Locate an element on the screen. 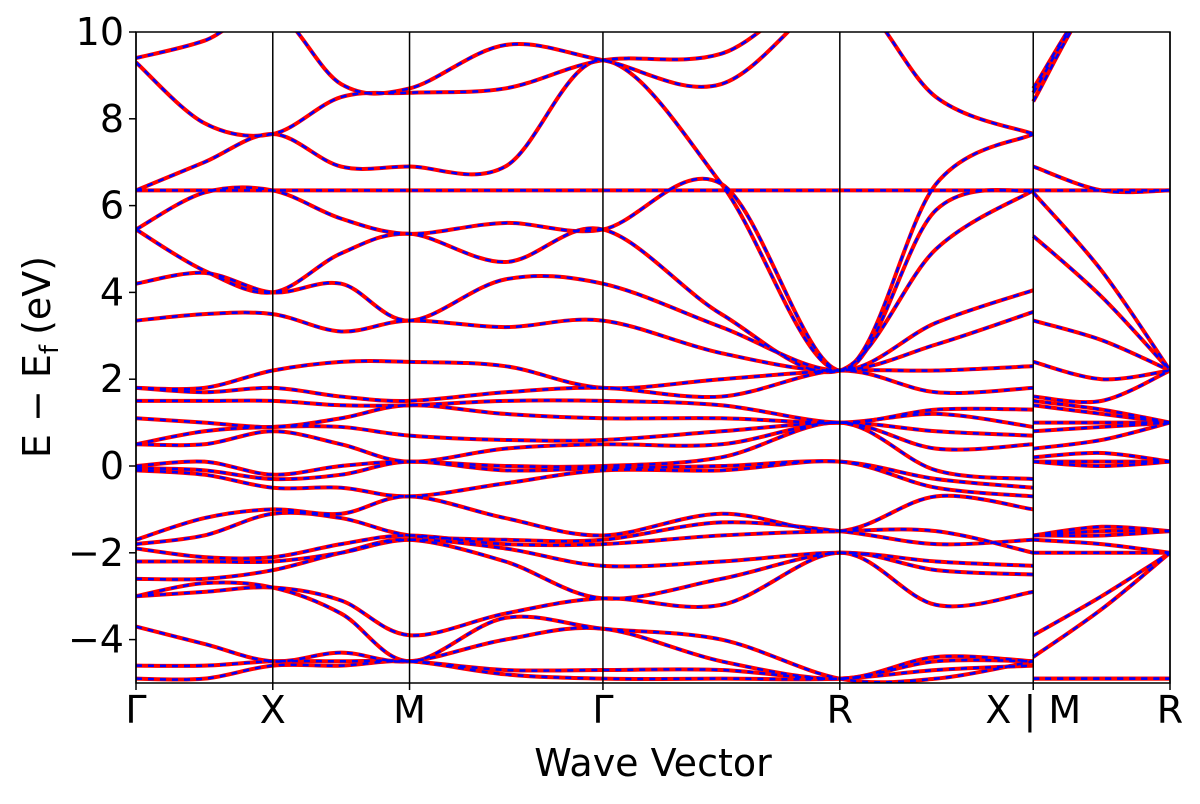 The height and width of the screenshot is (804, 1200). y-tick-label: −4 is located at coordinates (96, 640).